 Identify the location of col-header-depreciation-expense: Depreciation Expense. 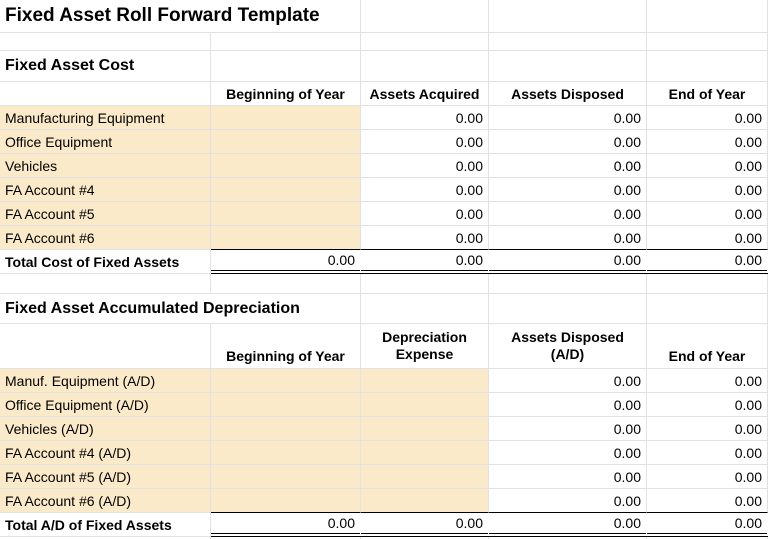
(425, 346).